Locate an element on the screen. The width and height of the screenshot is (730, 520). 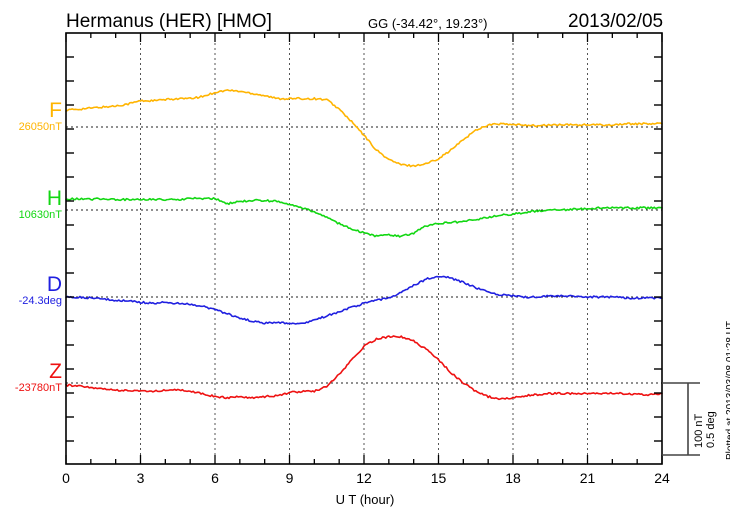
station-title: Hermanus (HER) [HMO] is located at coordinates (169, 21).